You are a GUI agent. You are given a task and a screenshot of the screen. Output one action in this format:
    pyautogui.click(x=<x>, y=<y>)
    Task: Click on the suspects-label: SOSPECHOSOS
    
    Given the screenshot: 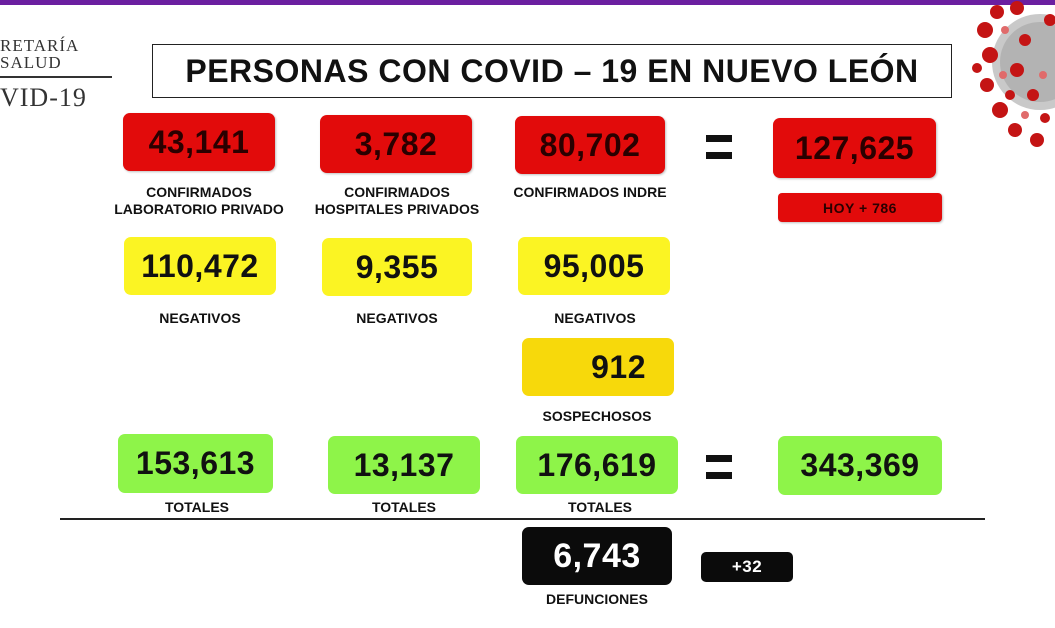 What is the action you would take?
    pyautogui.click(x=597, y=416)
    